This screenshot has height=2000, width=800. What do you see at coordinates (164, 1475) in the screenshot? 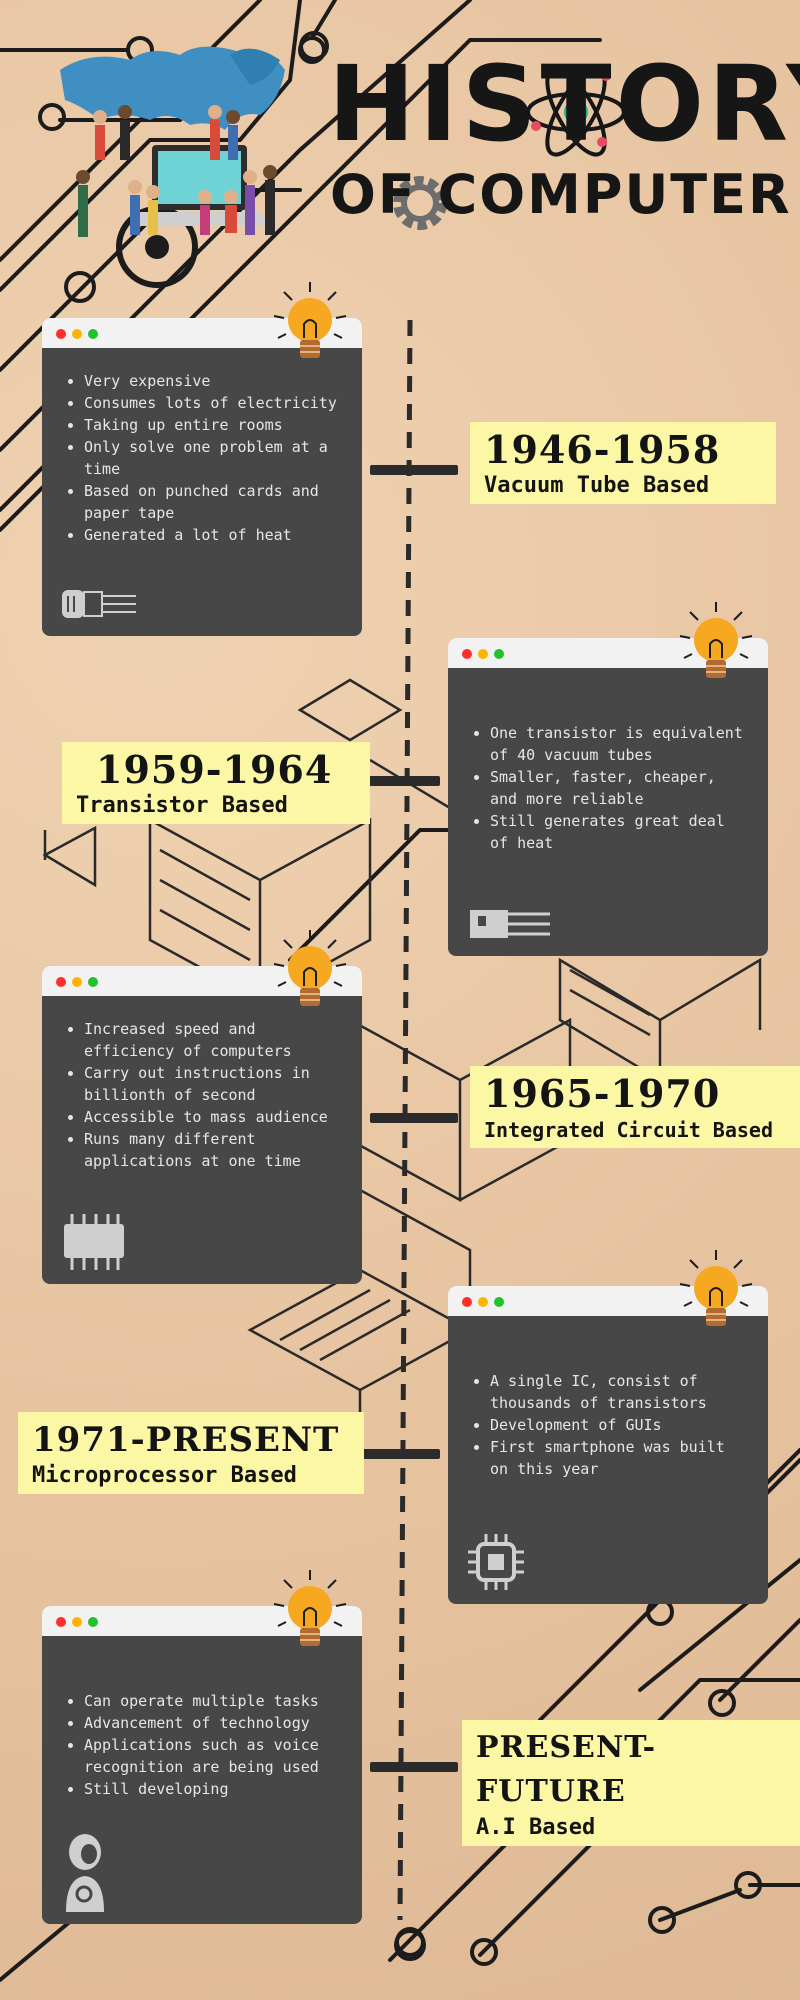
I see `era-name: Microprocessor Based` at bounding box center [164, 1475].